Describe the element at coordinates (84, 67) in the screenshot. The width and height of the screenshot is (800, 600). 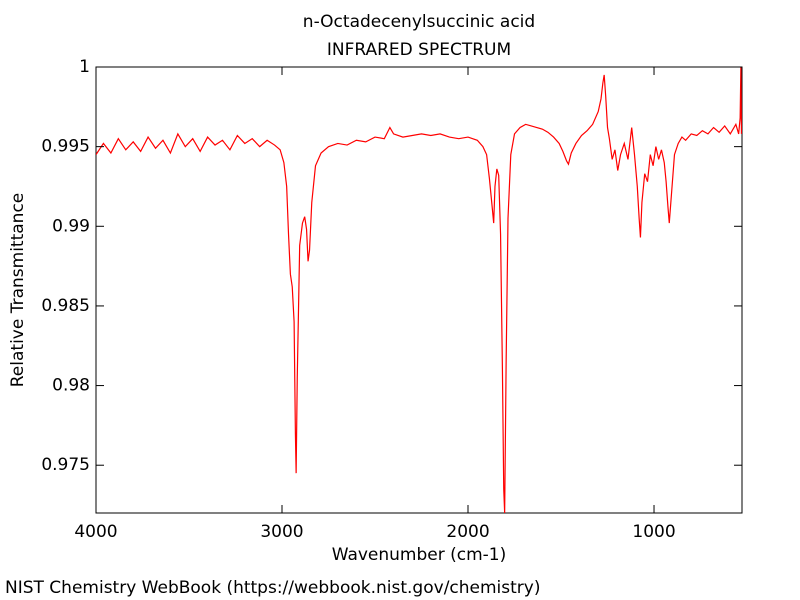
I see `y-tick-label: 1` at that location.